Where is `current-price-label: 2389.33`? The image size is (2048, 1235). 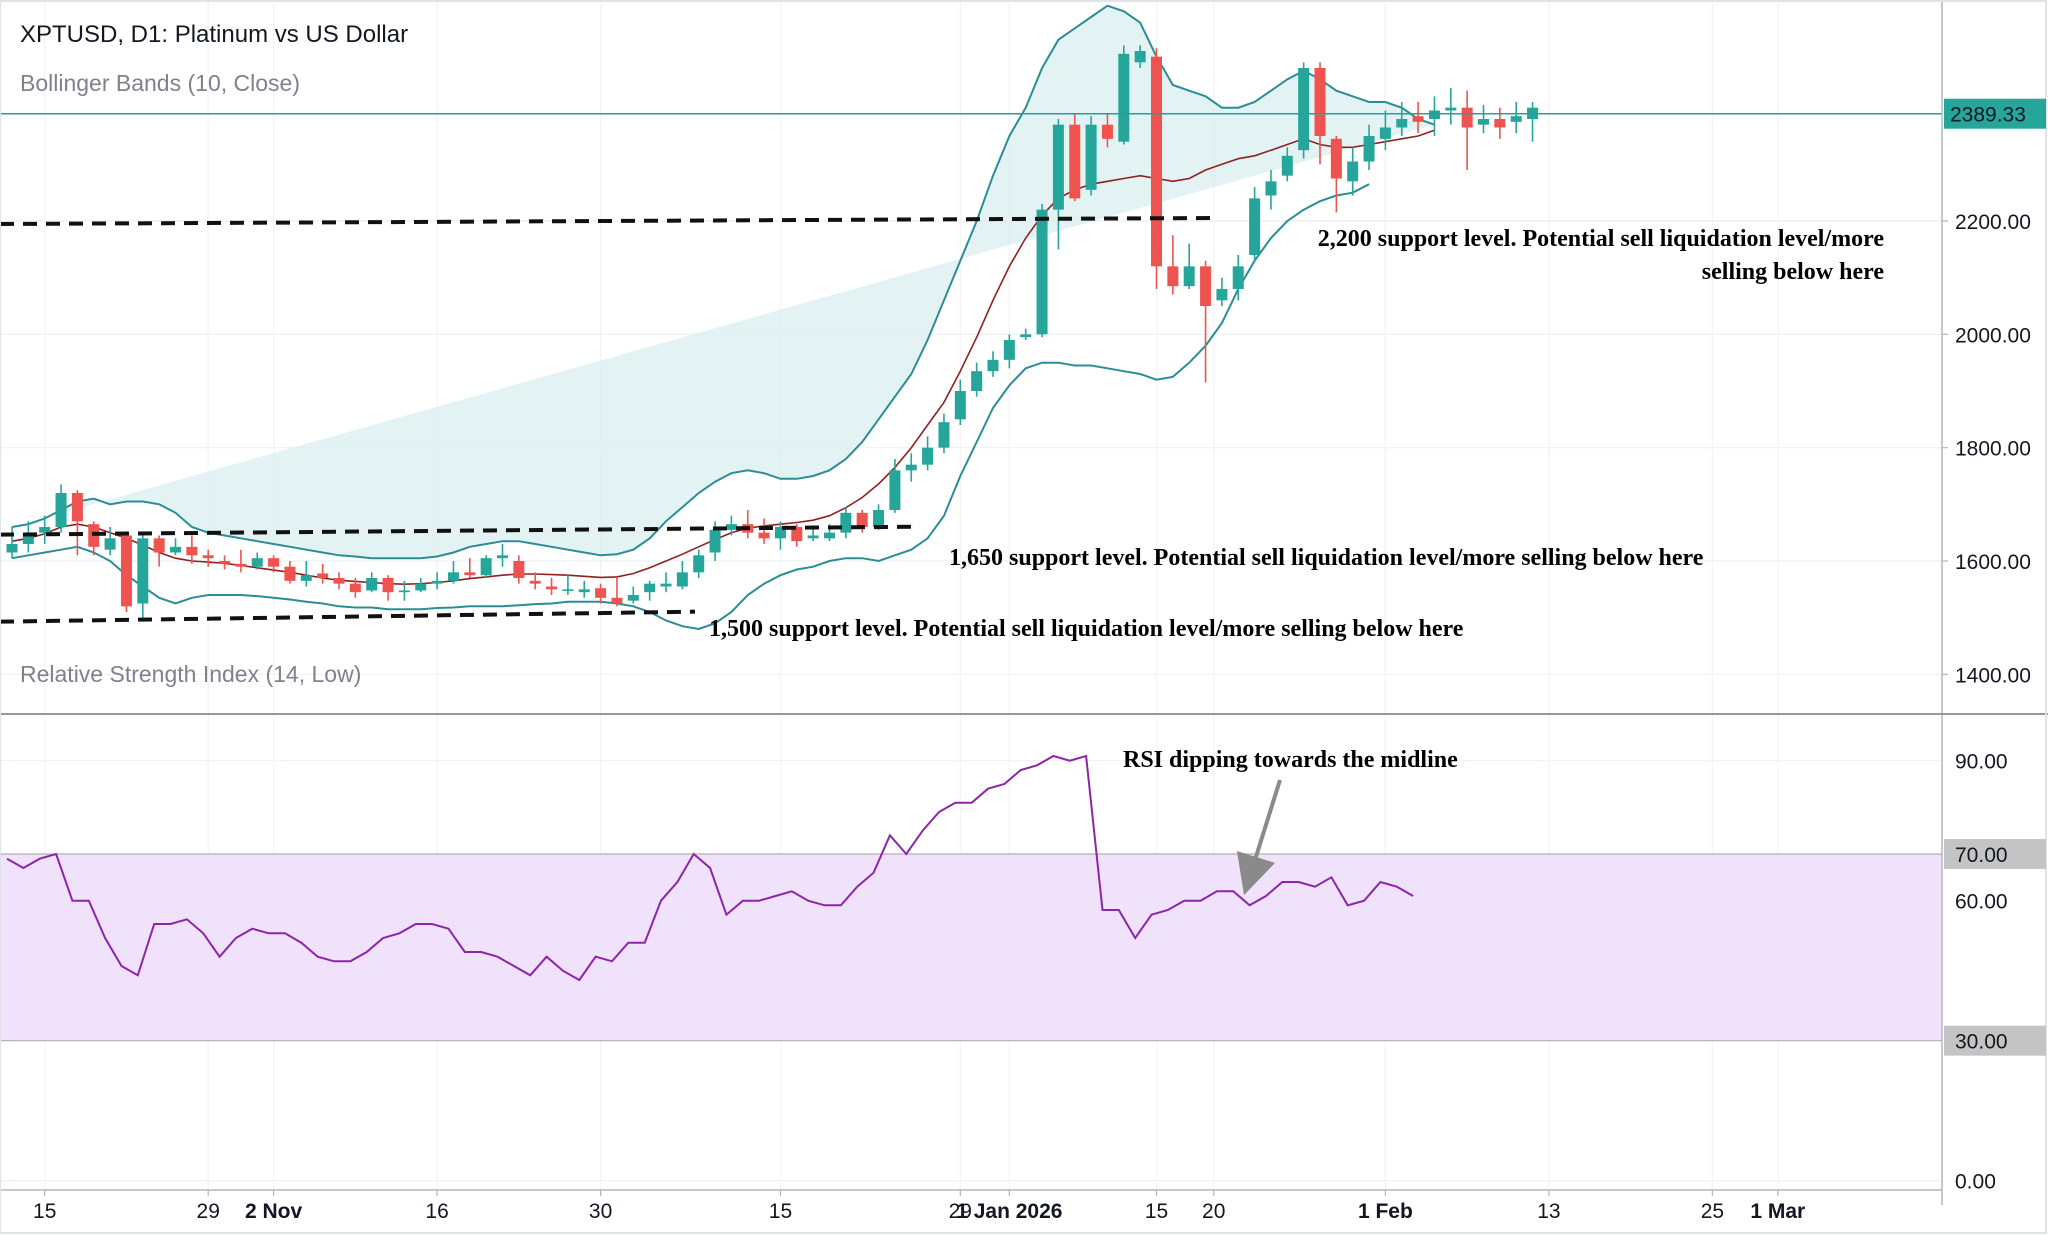 current-price-label: 2389.33 is located at coordinates (1988, 115).